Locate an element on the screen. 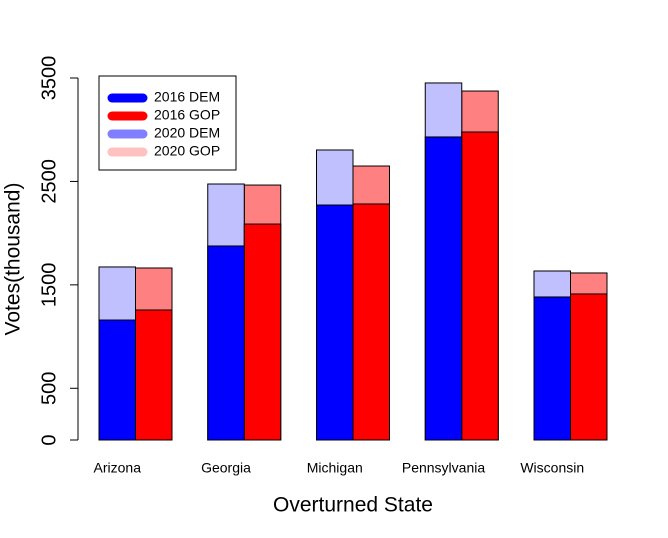 The image size is (668, 538). y-tick-label: 2500 is located at coordinates (49, 181).